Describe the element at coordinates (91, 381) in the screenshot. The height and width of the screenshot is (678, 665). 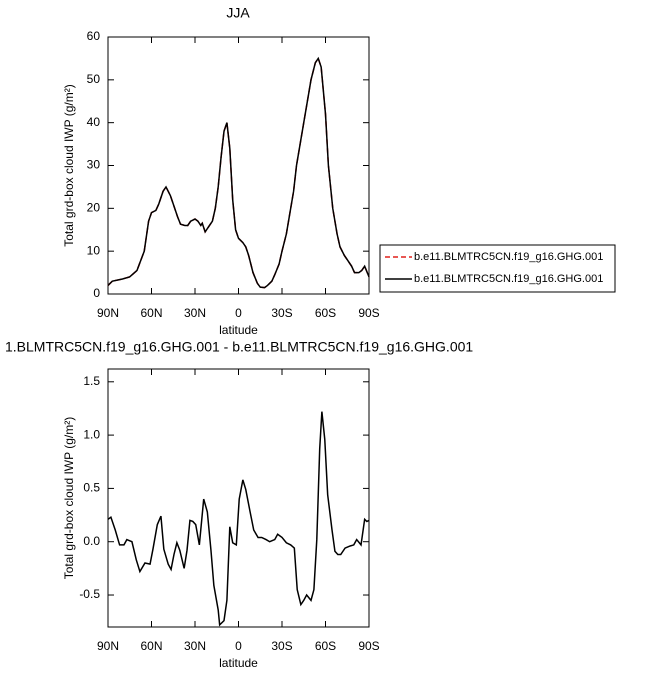
I see `y-tick-label: 1.5` at that location.